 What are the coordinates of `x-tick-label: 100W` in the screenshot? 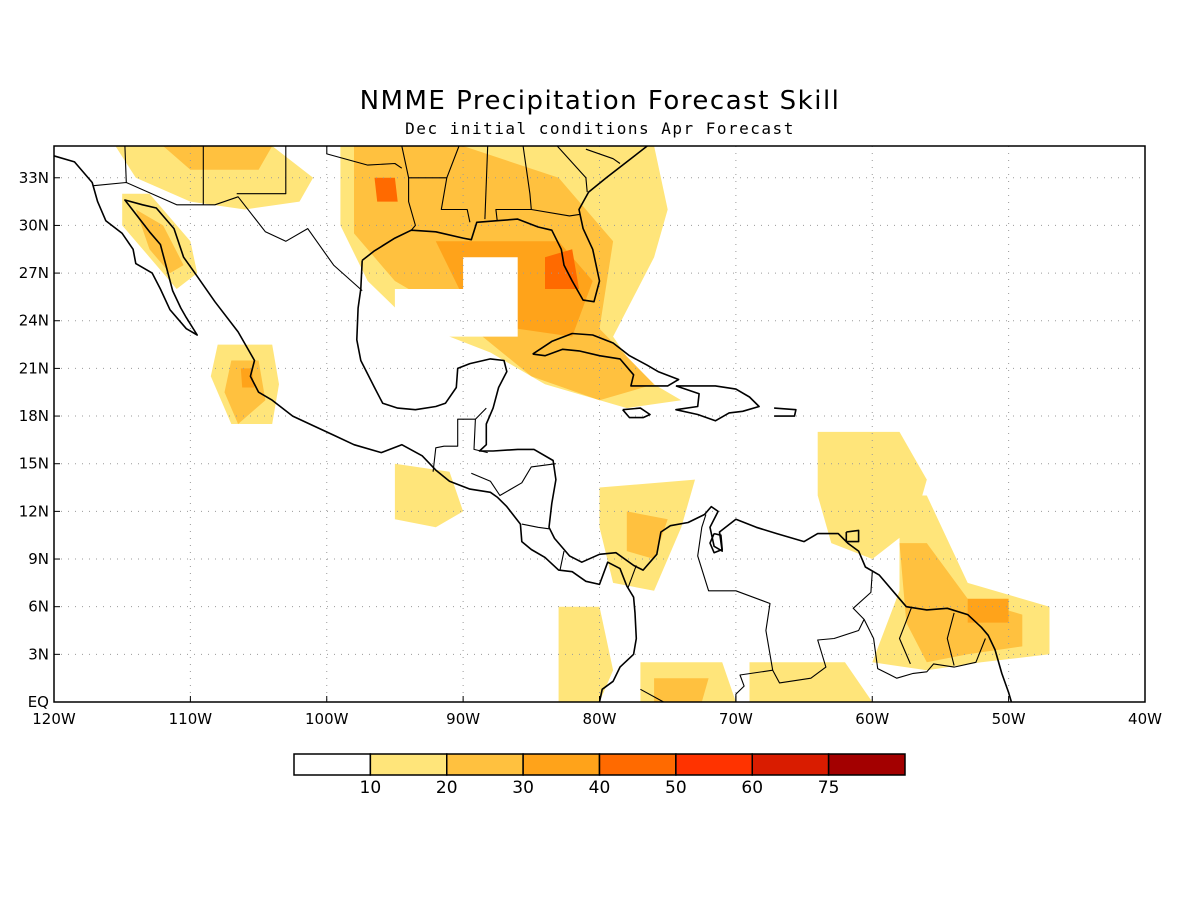 It's located at (327, 719).